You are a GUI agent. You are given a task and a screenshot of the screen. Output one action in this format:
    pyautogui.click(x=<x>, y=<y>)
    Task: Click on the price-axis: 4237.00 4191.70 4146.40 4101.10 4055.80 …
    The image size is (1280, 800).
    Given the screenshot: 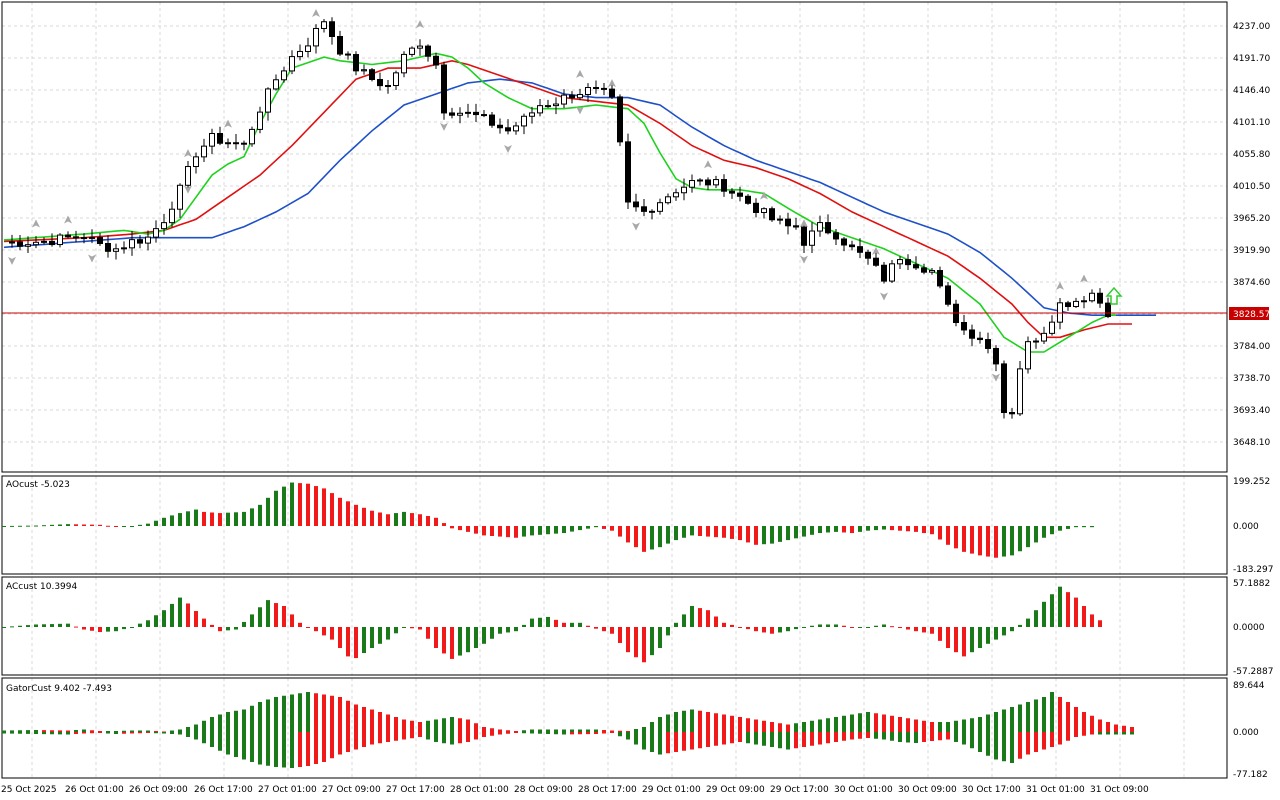 What is the action you would take?
    pyautogui.click(x=1249, y=235)
    